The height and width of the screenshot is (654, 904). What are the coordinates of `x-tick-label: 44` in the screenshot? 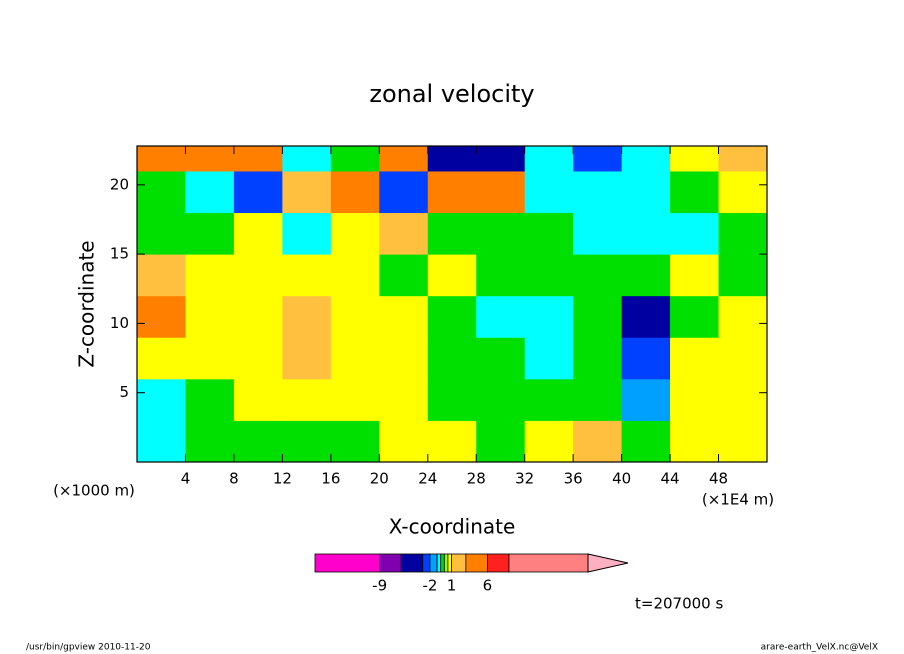 It's located at (670, 479).